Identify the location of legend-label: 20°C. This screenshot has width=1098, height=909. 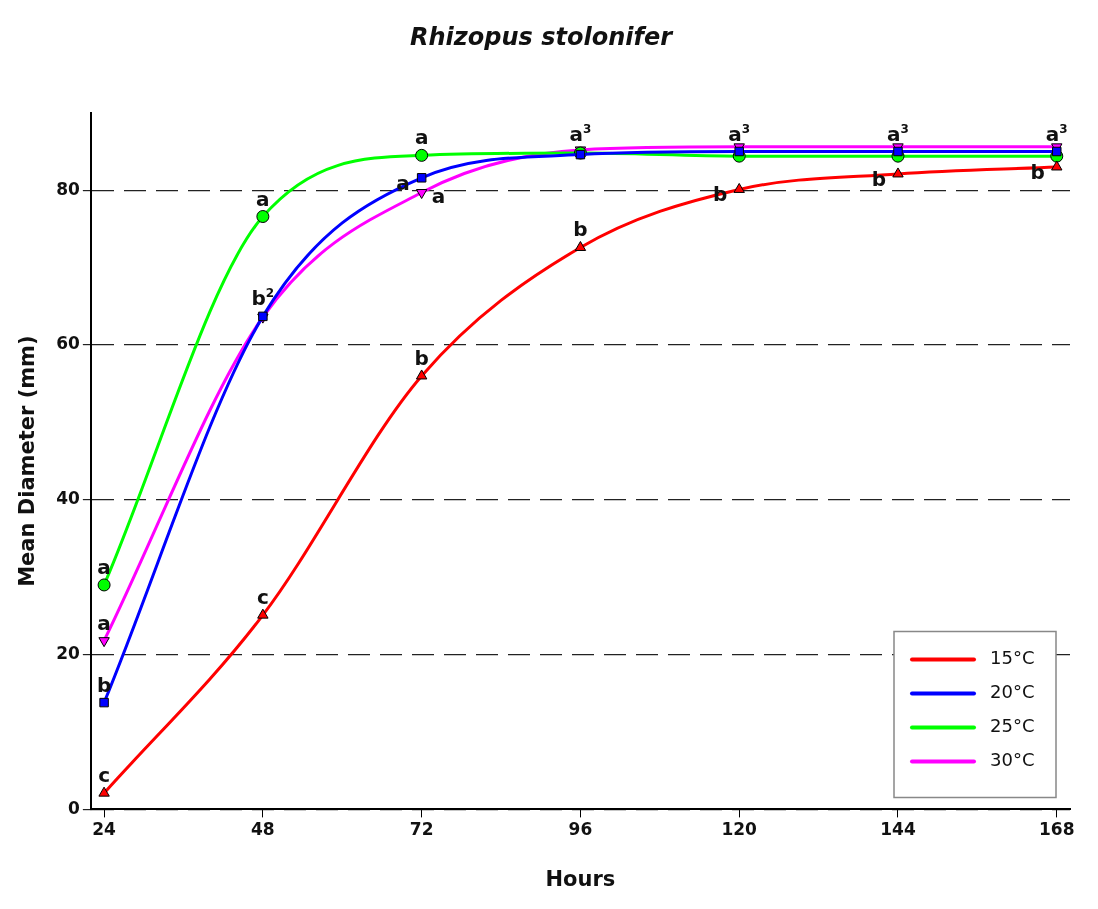
(1012, 692).